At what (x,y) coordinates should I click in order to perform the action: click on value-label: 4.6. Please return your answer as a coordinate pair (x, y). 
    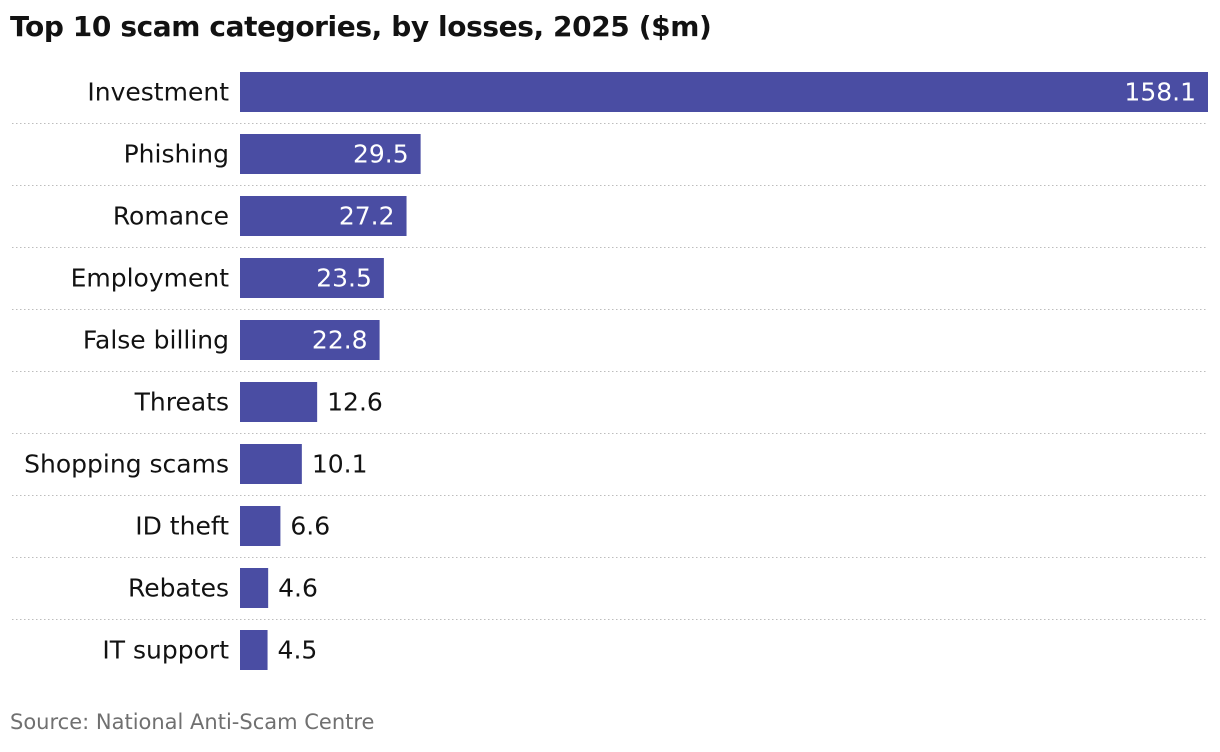
    Looking at the image, I should click on (298, 588).